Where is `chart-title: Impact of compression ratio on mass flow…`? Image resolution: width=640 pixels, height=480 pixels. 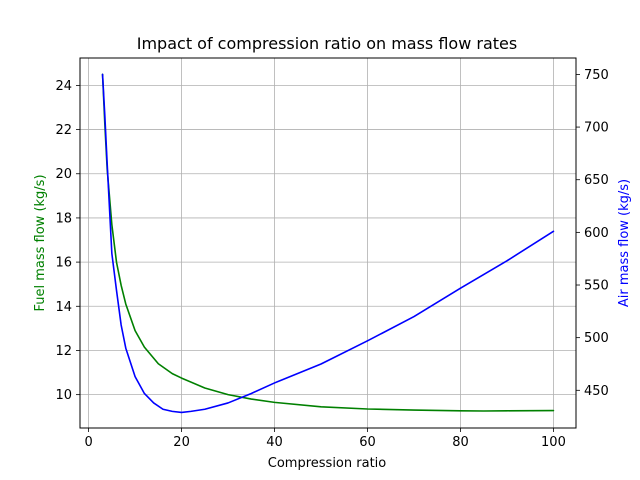 chart-title: Impact of compression ratio on mass flow… is located at coordinates (327, 43).